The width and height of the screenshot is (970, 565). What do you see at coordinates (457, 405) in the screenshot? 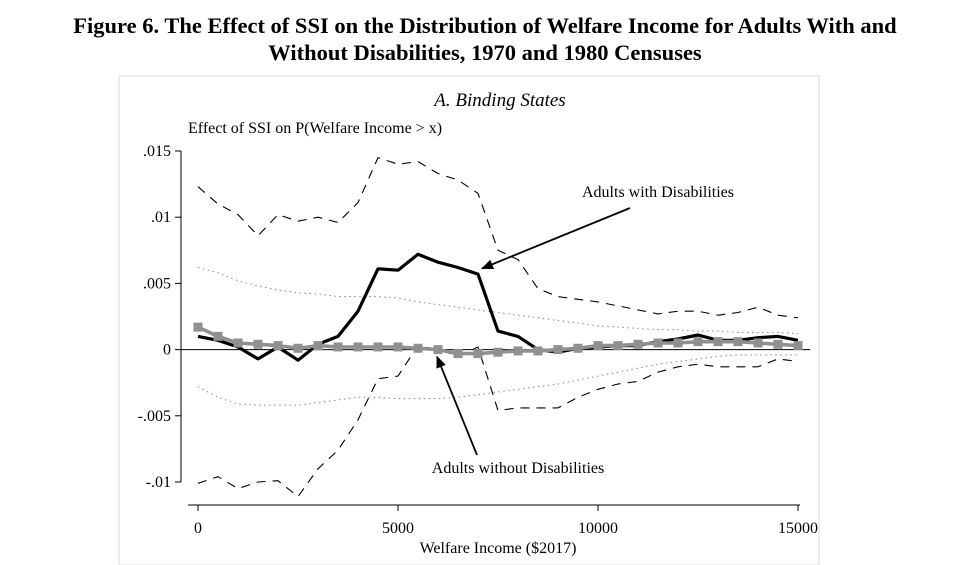
I see `annotation-arrow-not-disabled` at bounding box center [457, 405].